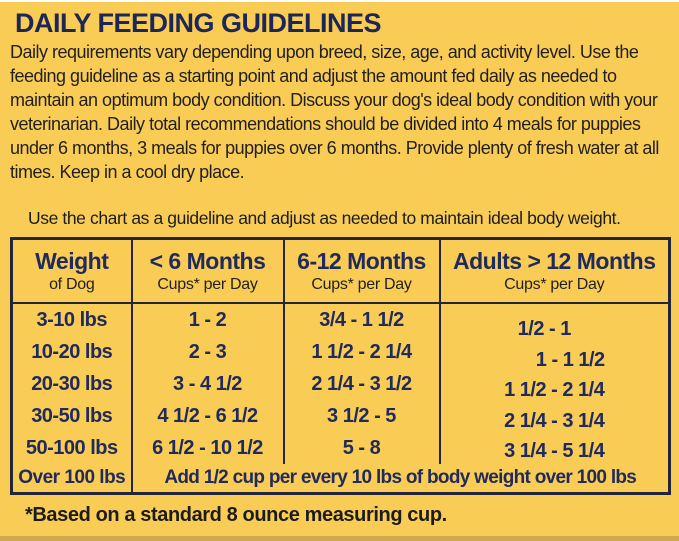 The image size is (679, 541). Describe the element at coordinates (72, 383) in the screenshot. I see `weight-cell: 20-30 lbs` at that location.